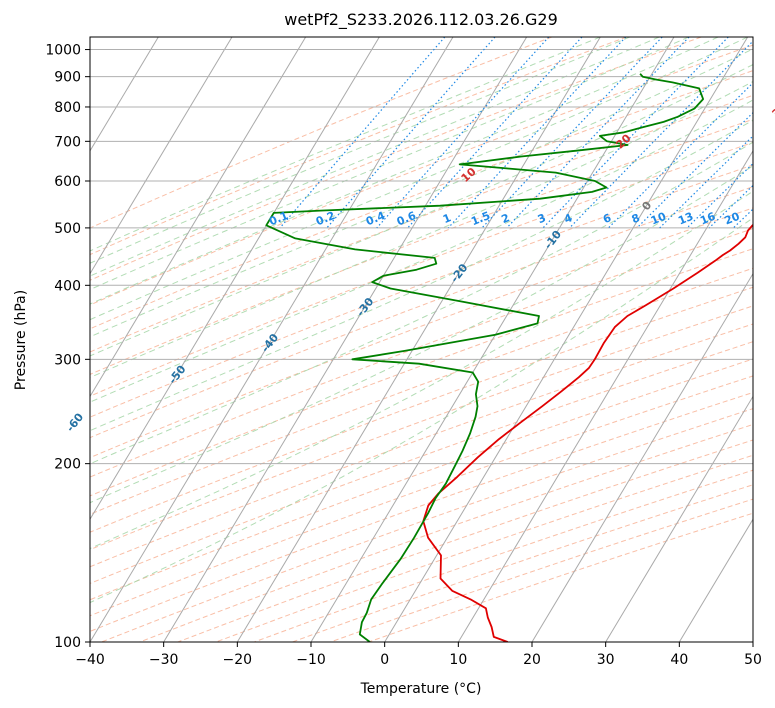 This screenshot has height=708, width=775. Describe the element at coordinates (67, 142) in the screenshot. I see `y-tick-label: 700` at that location.